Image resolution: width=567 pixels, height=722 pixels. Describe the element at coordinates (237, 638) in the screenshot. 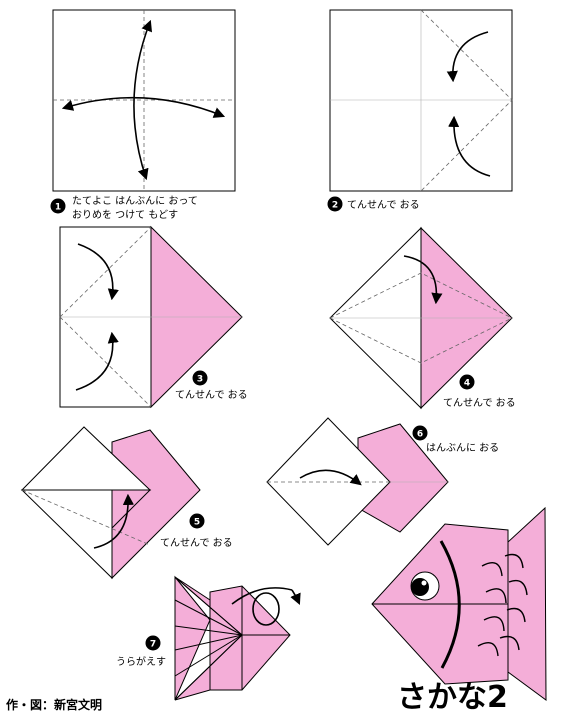

I see `step-7-figure` at that location.